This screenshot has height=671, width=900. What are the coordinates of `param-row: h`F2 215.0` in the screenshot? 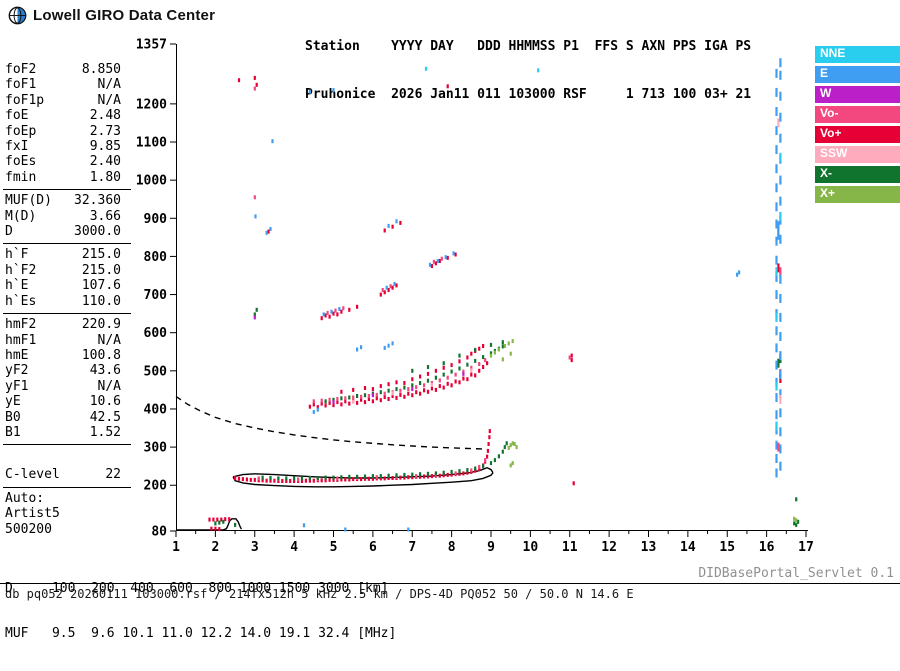 It's located at (63, 270).